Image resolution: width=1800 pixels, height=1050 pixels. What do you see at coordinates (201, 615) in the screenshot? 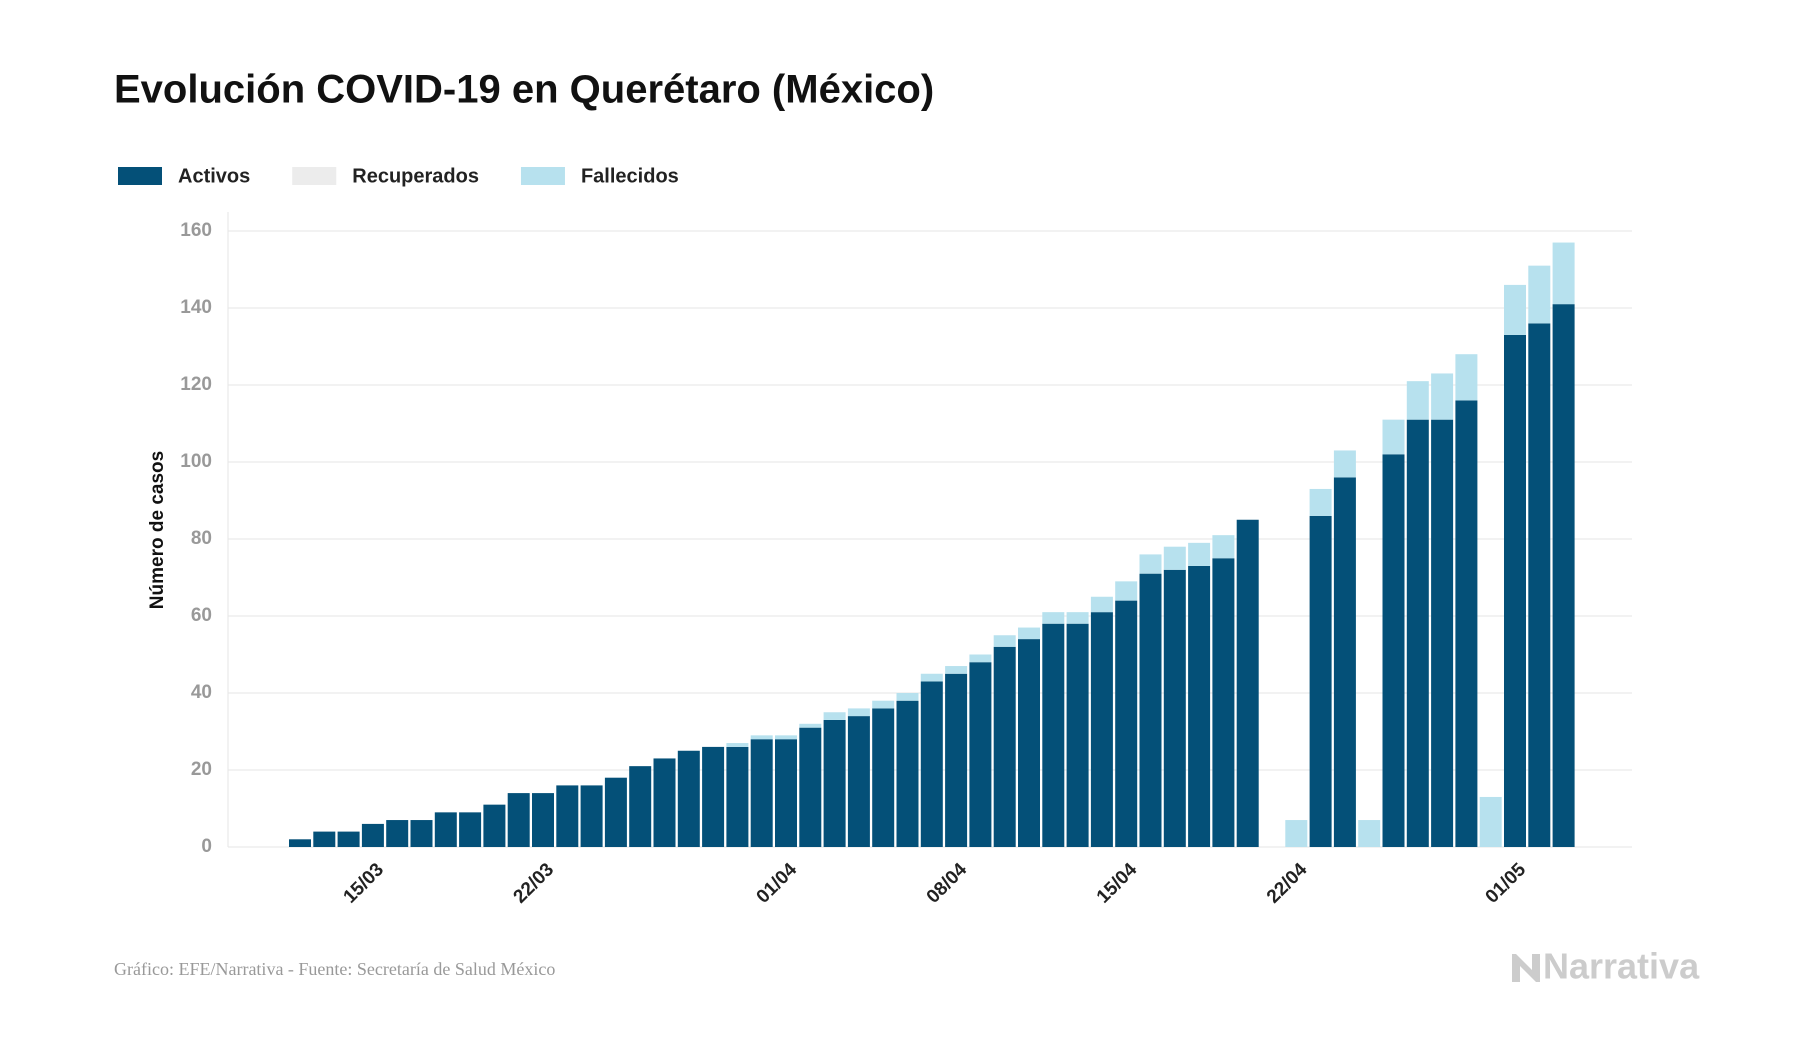
I see `y-tick-label: 60` at bounding box center [201, 615].